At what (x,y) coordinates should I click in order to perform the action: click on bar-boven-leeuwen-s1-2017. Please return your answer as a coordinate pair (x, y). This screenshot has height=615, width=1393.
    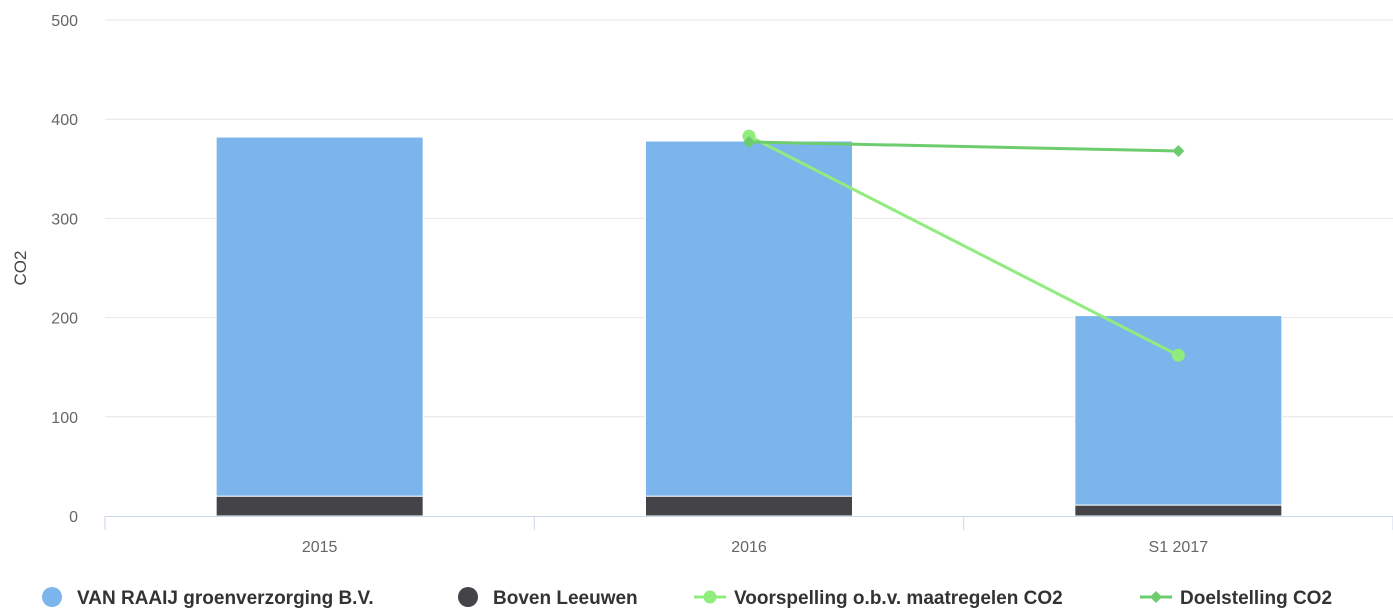
    Looking at the image, I should click on (1178, 510).